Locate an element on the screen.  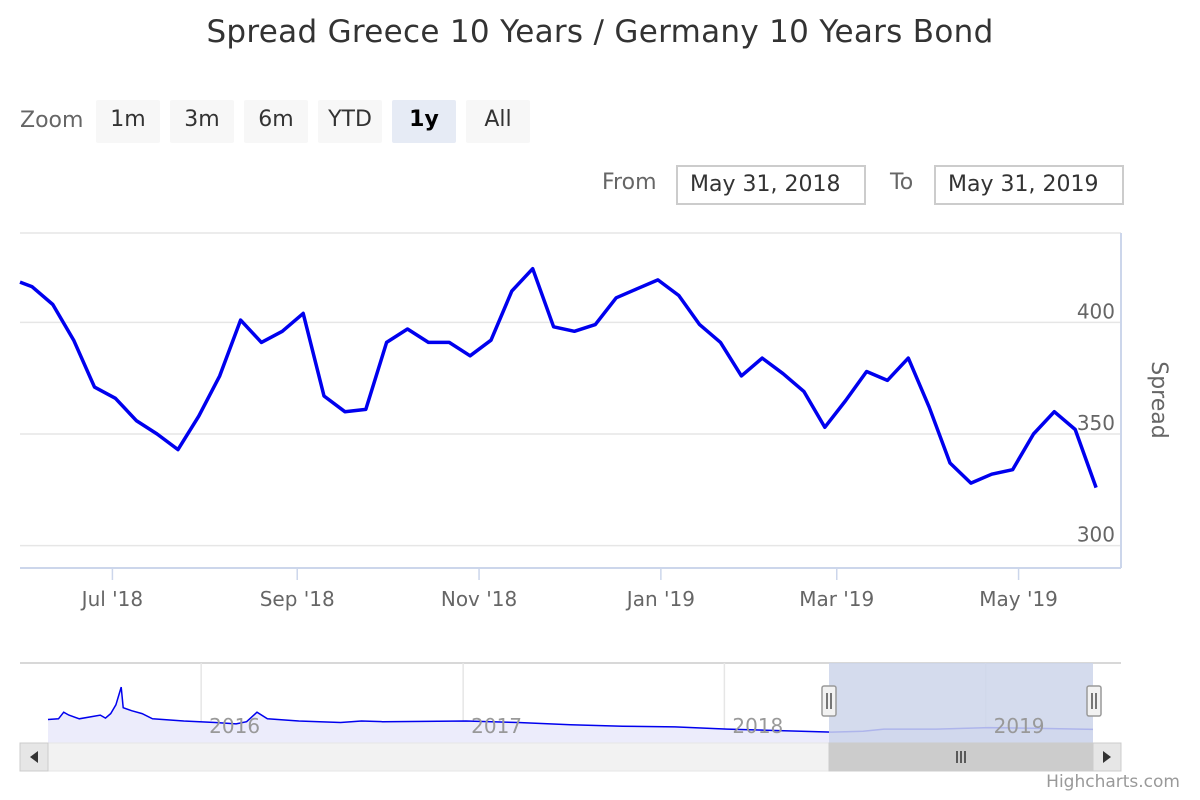
credits-link: Highcharts.com is located at coordinates (1113, 782).